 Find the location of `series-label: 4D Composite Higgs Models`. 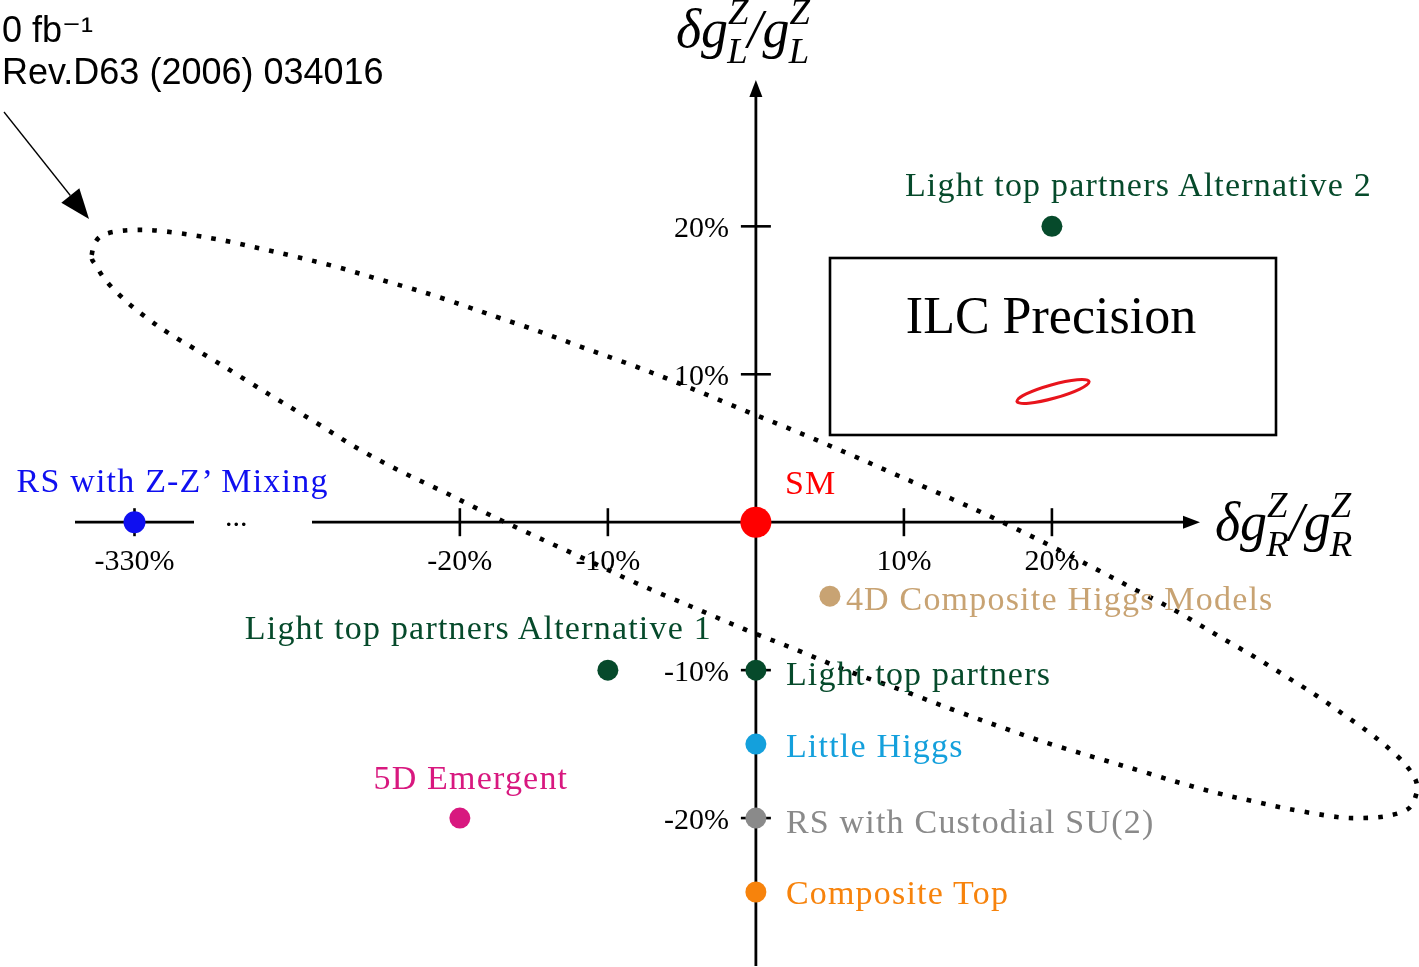

series-label: 4D Composite Higgs Models is located at coordinates (1059, 599).